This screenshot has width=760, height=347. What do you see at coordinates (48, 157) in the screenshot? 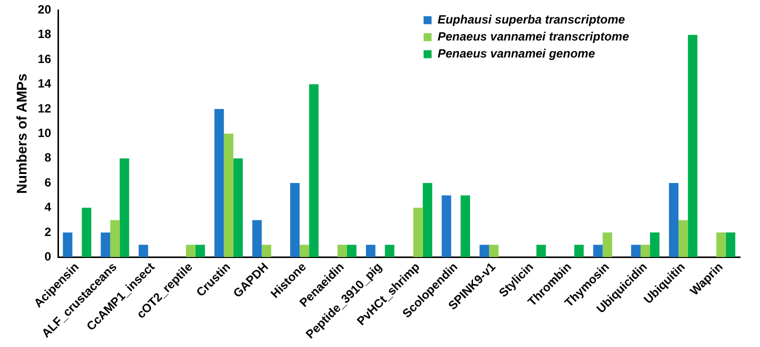
I see `y-tick-label: 8` at bounding box center [48, 157].